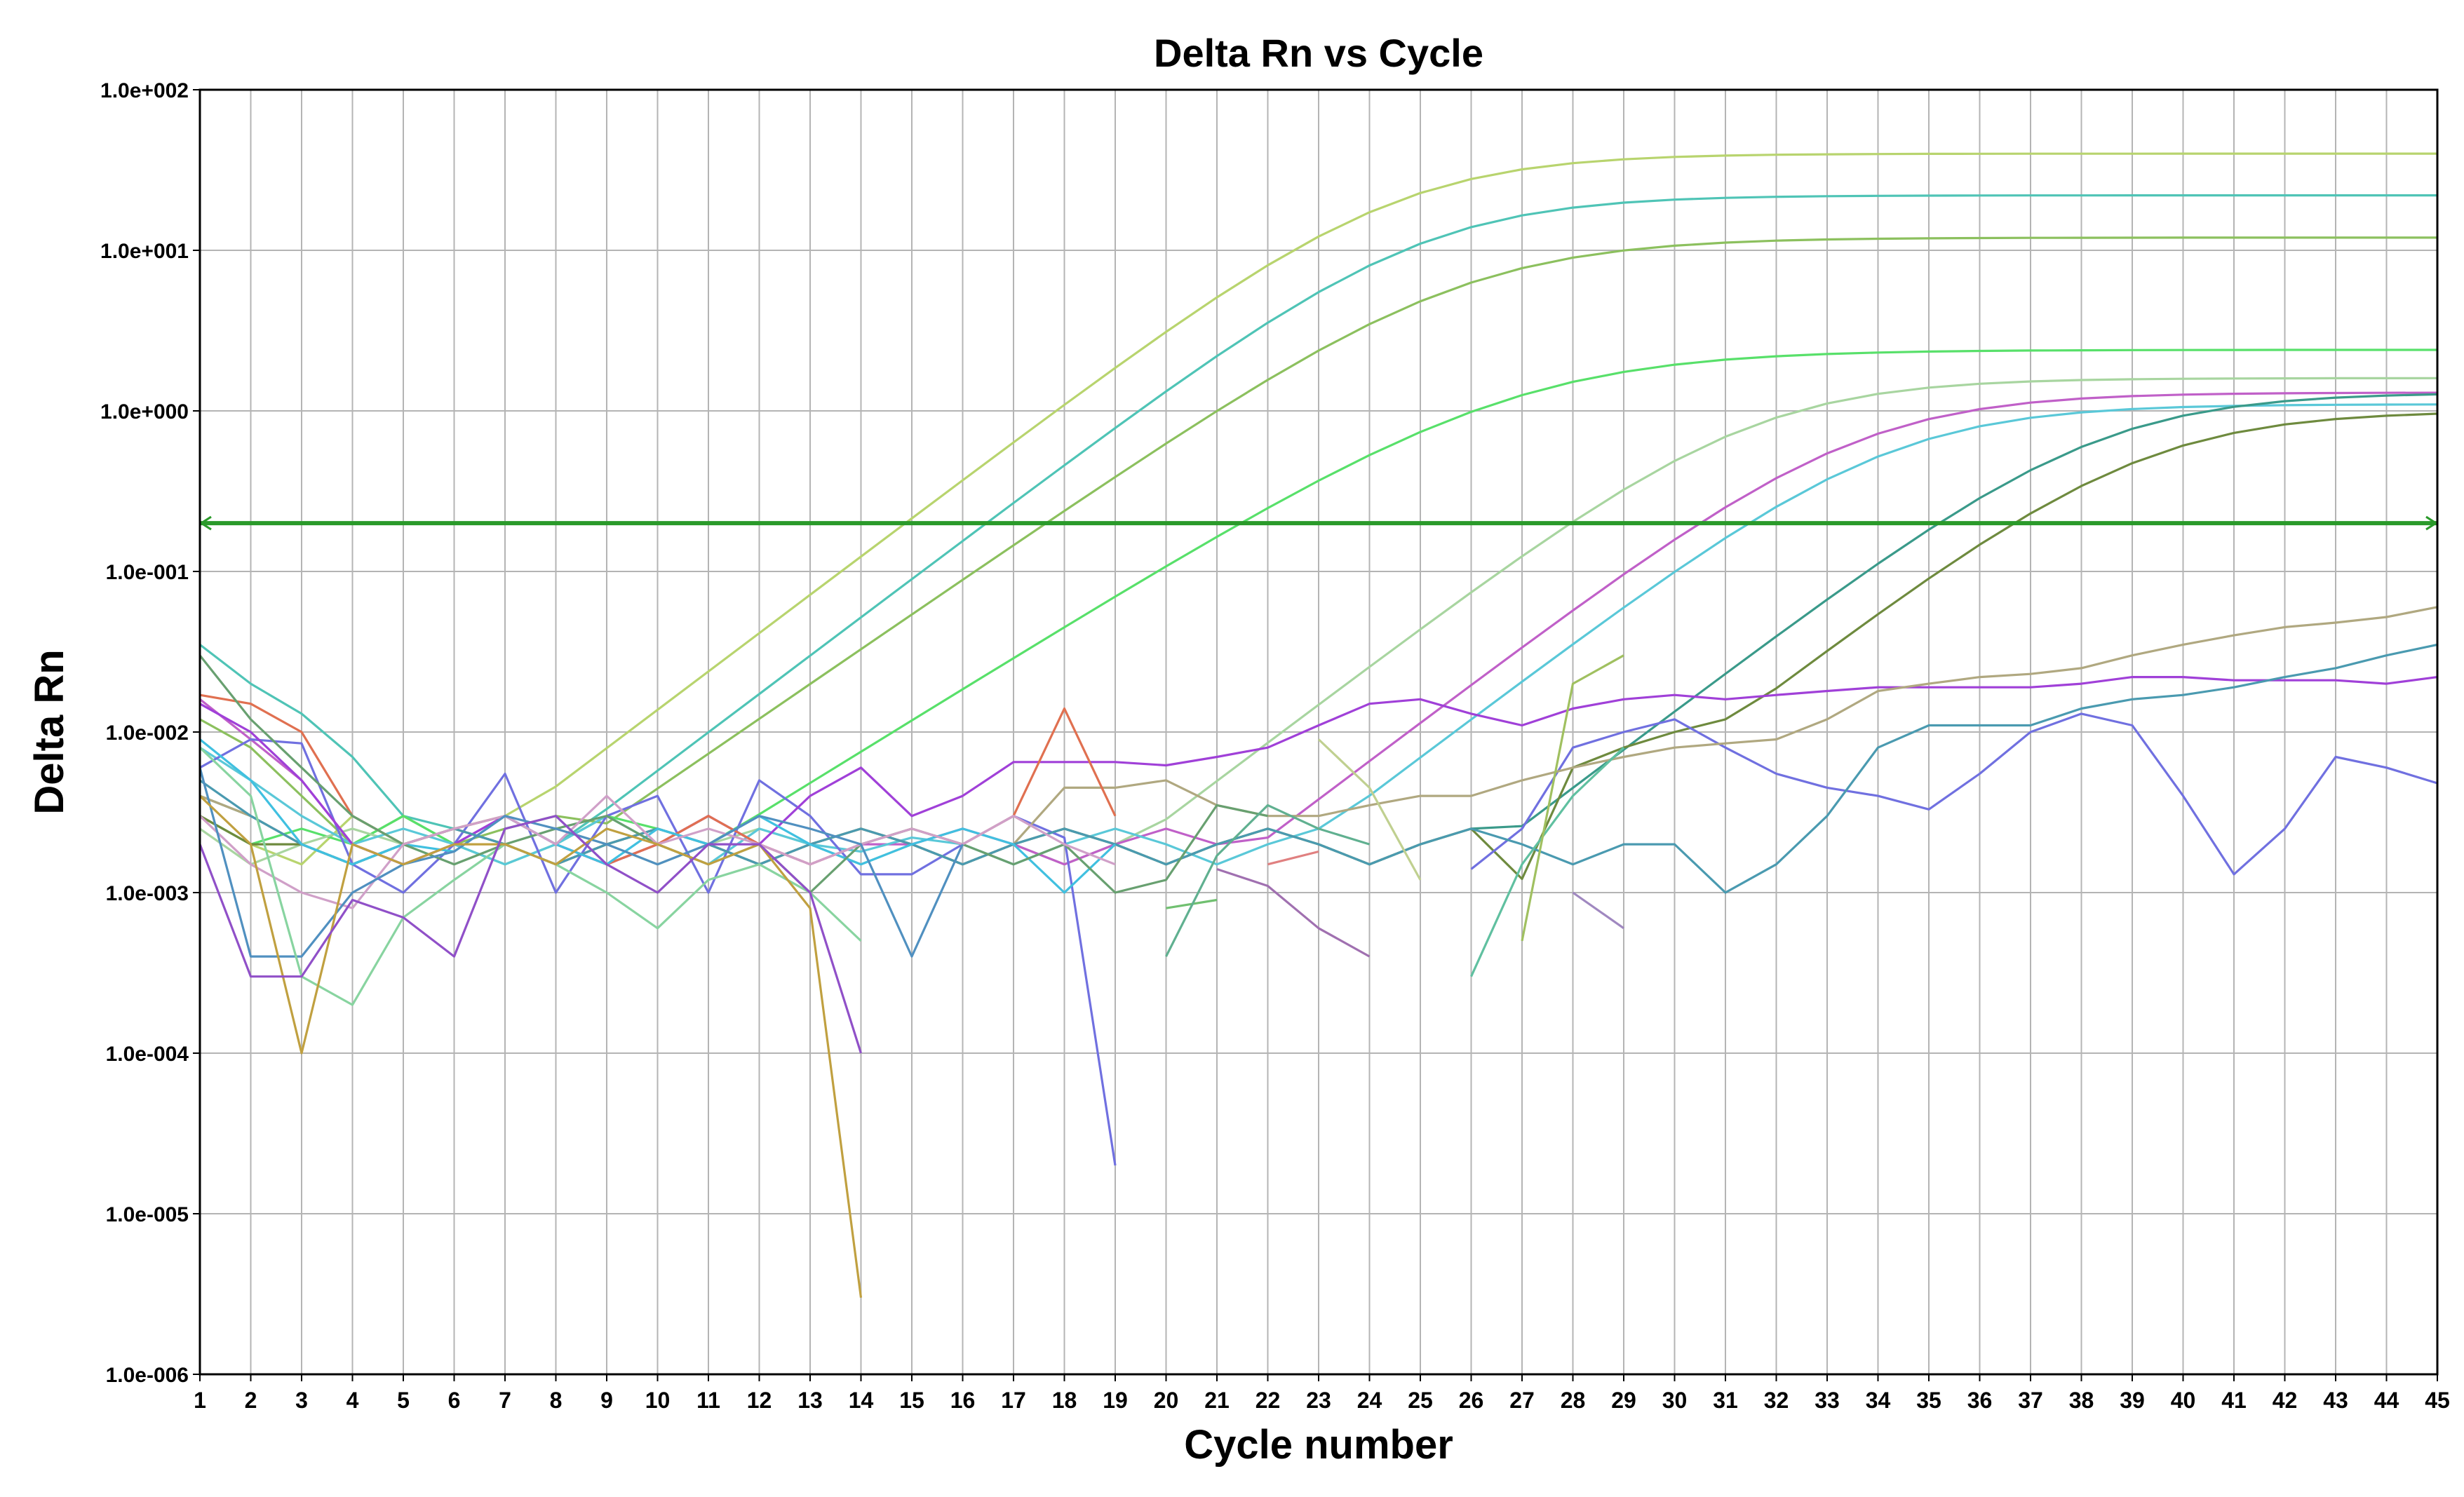  I want to click on x-tick-label: 36, so click(1980, 1400).